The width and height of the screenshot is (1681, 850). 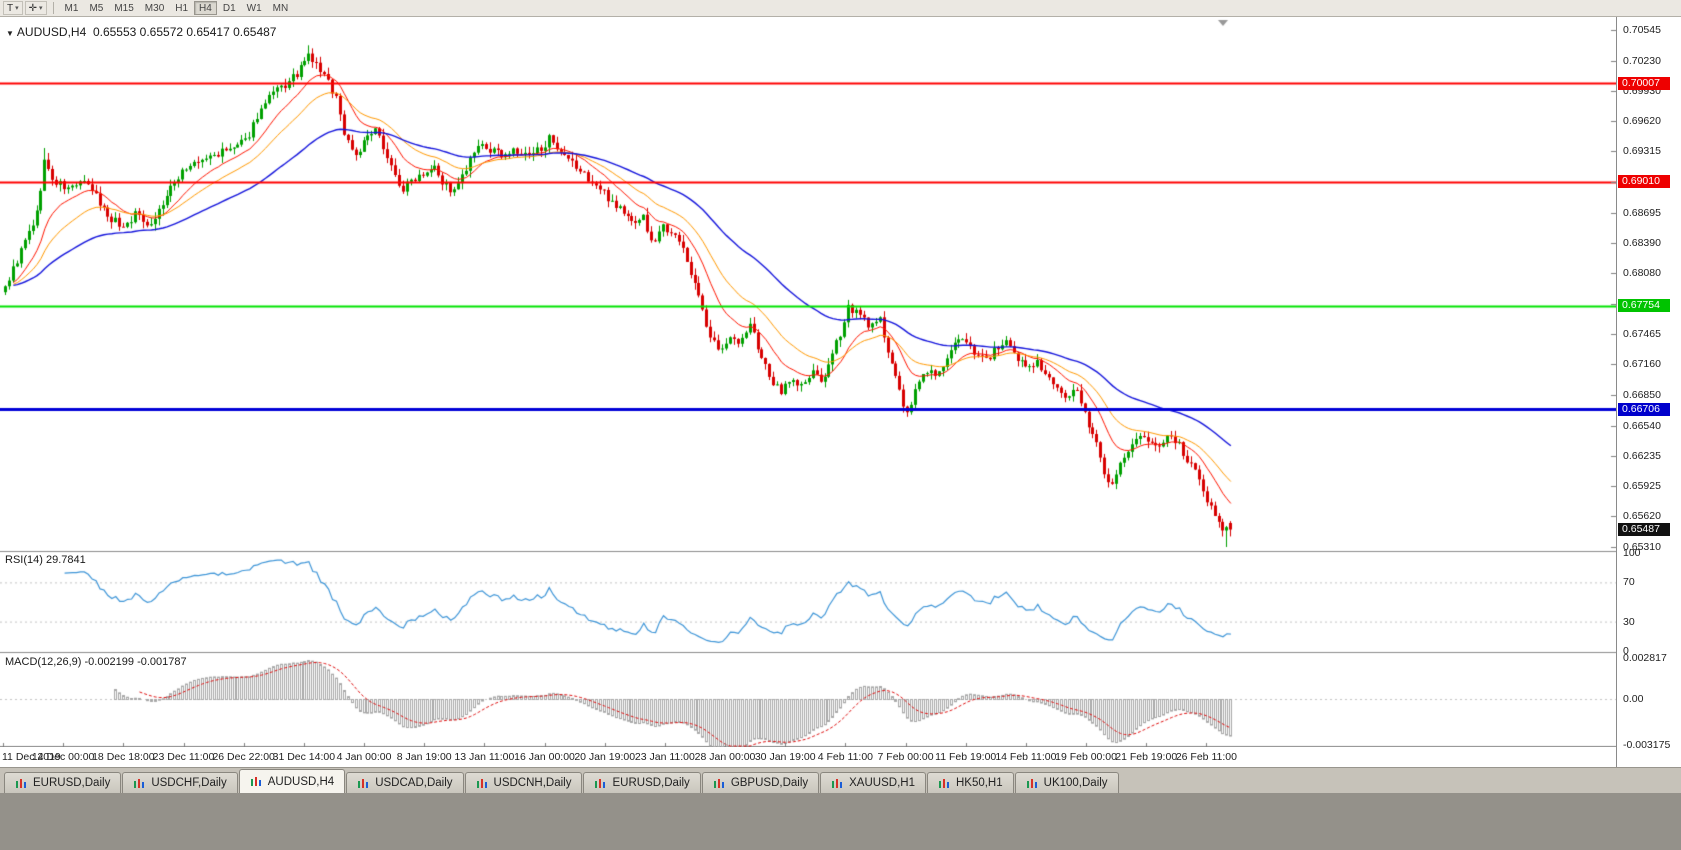 What do you see at coordinates (532, 783) in the screenshot?
I see `chart-tab-label: USDCNH,Daily` at bounding box center [532, 783].